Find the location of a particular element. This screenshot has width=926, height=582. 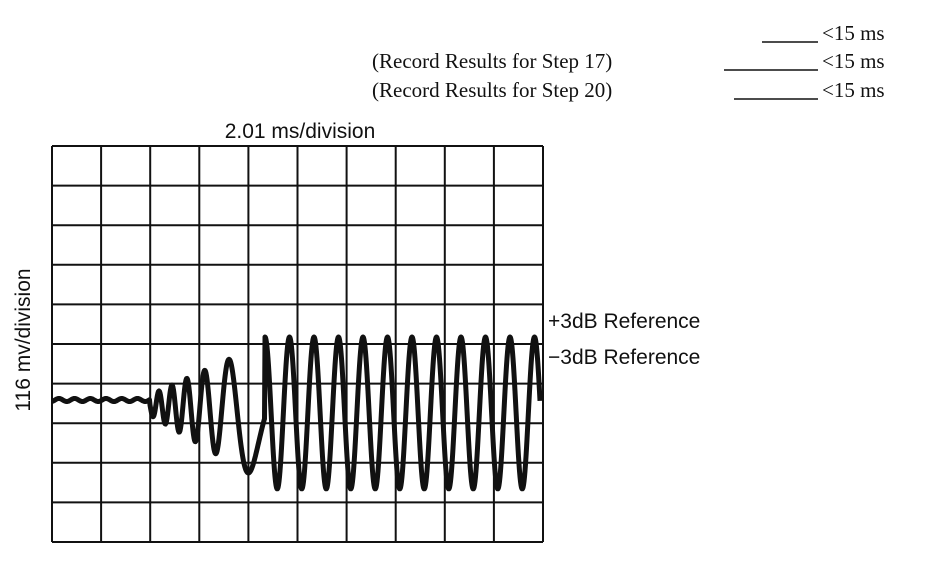

x-scale: 2.01 ms/division is located at coordinates (300, 131).